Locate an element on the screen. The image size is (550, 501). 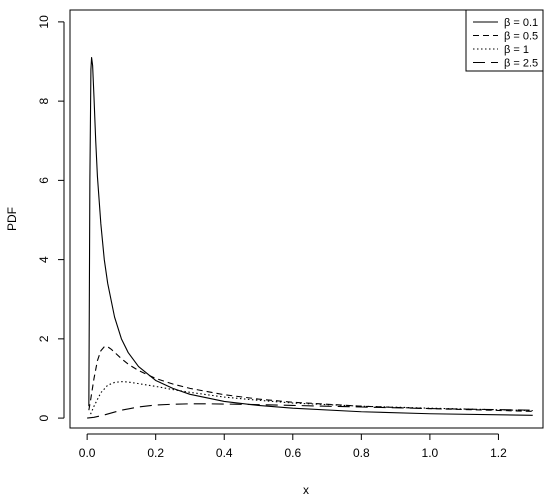
y-axis-label: PDF is located at coordinates (12, 219).